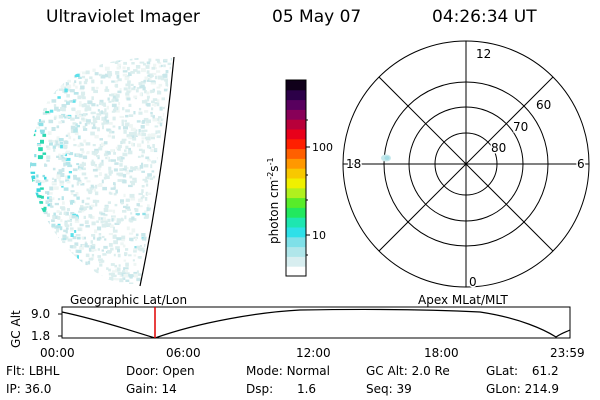 This screenshot has width=600, height=400. Describe the element at coordinates (313, 353) in the screenshot. I see `x-label-1200: 12:00` at that location.